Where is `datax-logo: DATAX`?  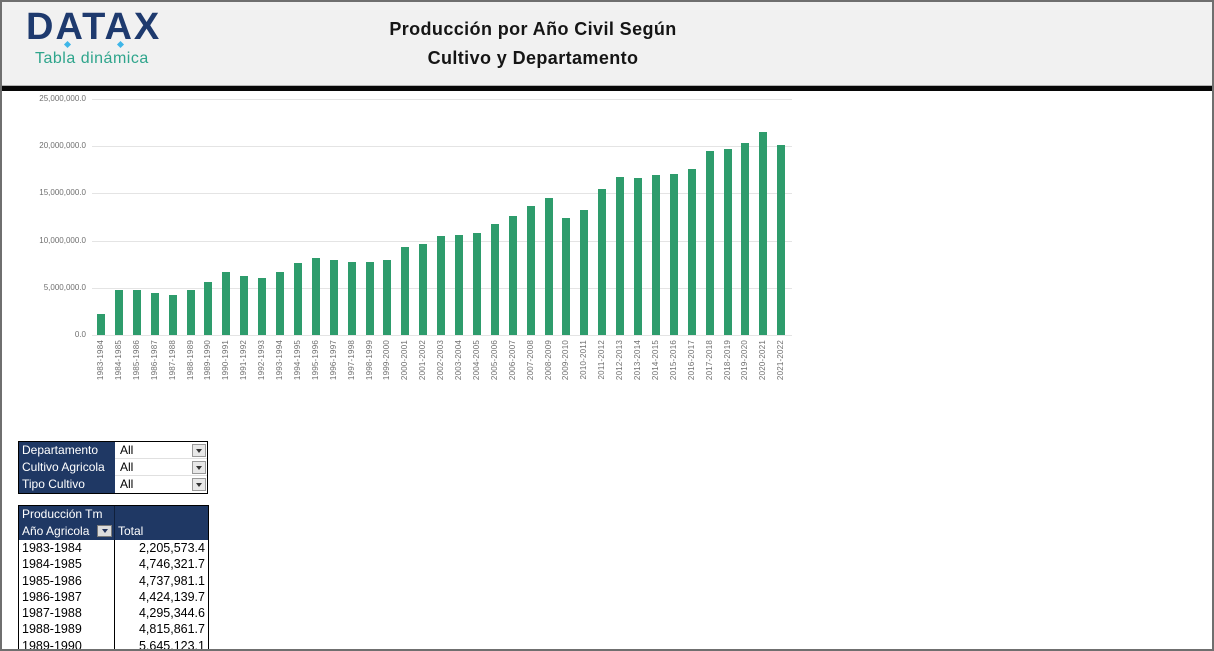
datax-logo: DATAX is located at coordinates (94, 27).